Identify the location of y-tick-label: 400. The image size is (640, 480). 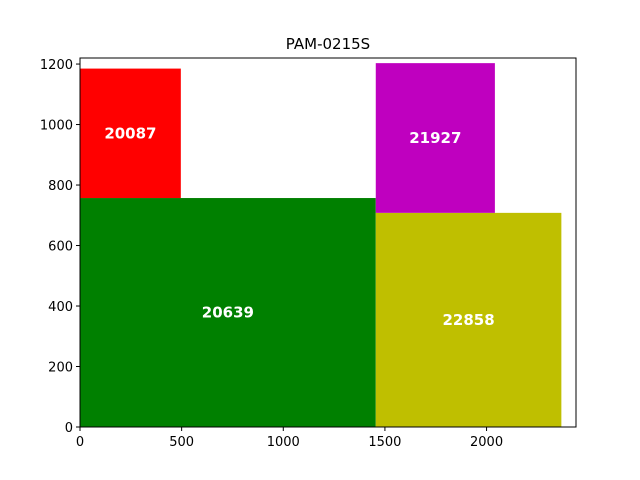
(60, 307).